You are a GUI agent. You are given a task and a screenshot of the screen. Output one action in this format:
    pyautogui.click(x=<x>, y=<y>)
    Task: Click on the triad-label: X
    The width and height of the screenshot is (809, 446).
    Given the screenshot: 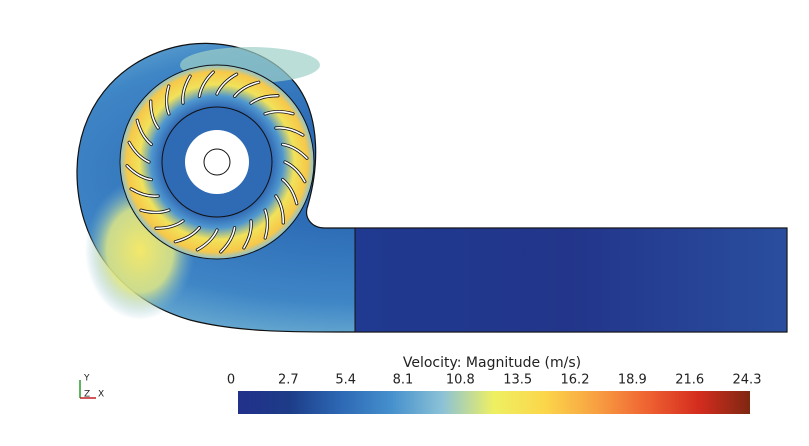 What is the action you would take?
    pyautogui.click(x=101, y=395)
    